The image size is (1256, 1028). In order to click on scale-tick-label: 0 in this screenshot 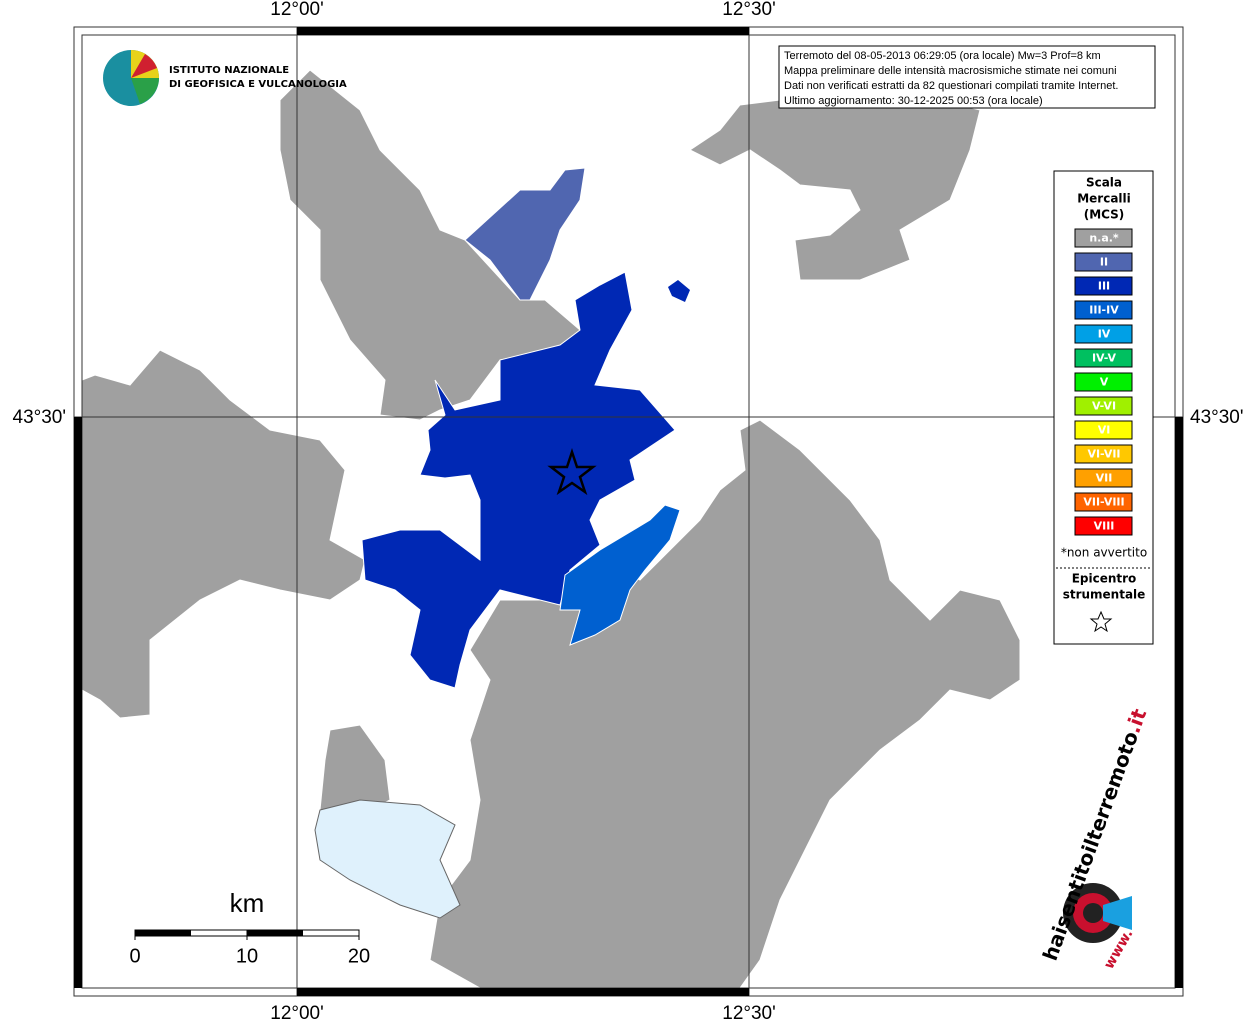, I will do `click(134, 956)`.